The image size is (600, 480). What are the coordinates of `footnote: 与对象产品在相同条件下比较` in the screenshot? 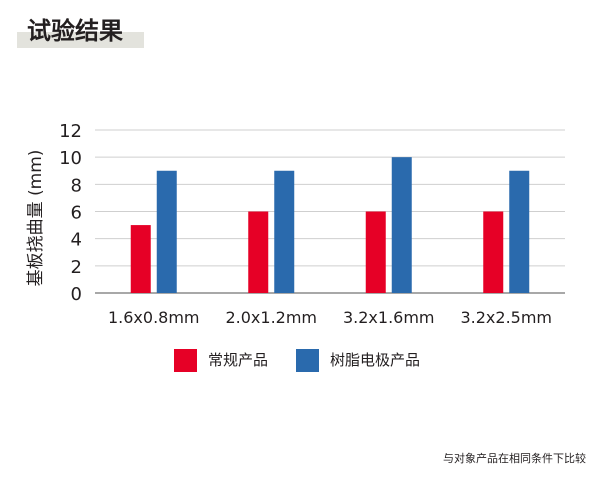 It's located at (514, 458).